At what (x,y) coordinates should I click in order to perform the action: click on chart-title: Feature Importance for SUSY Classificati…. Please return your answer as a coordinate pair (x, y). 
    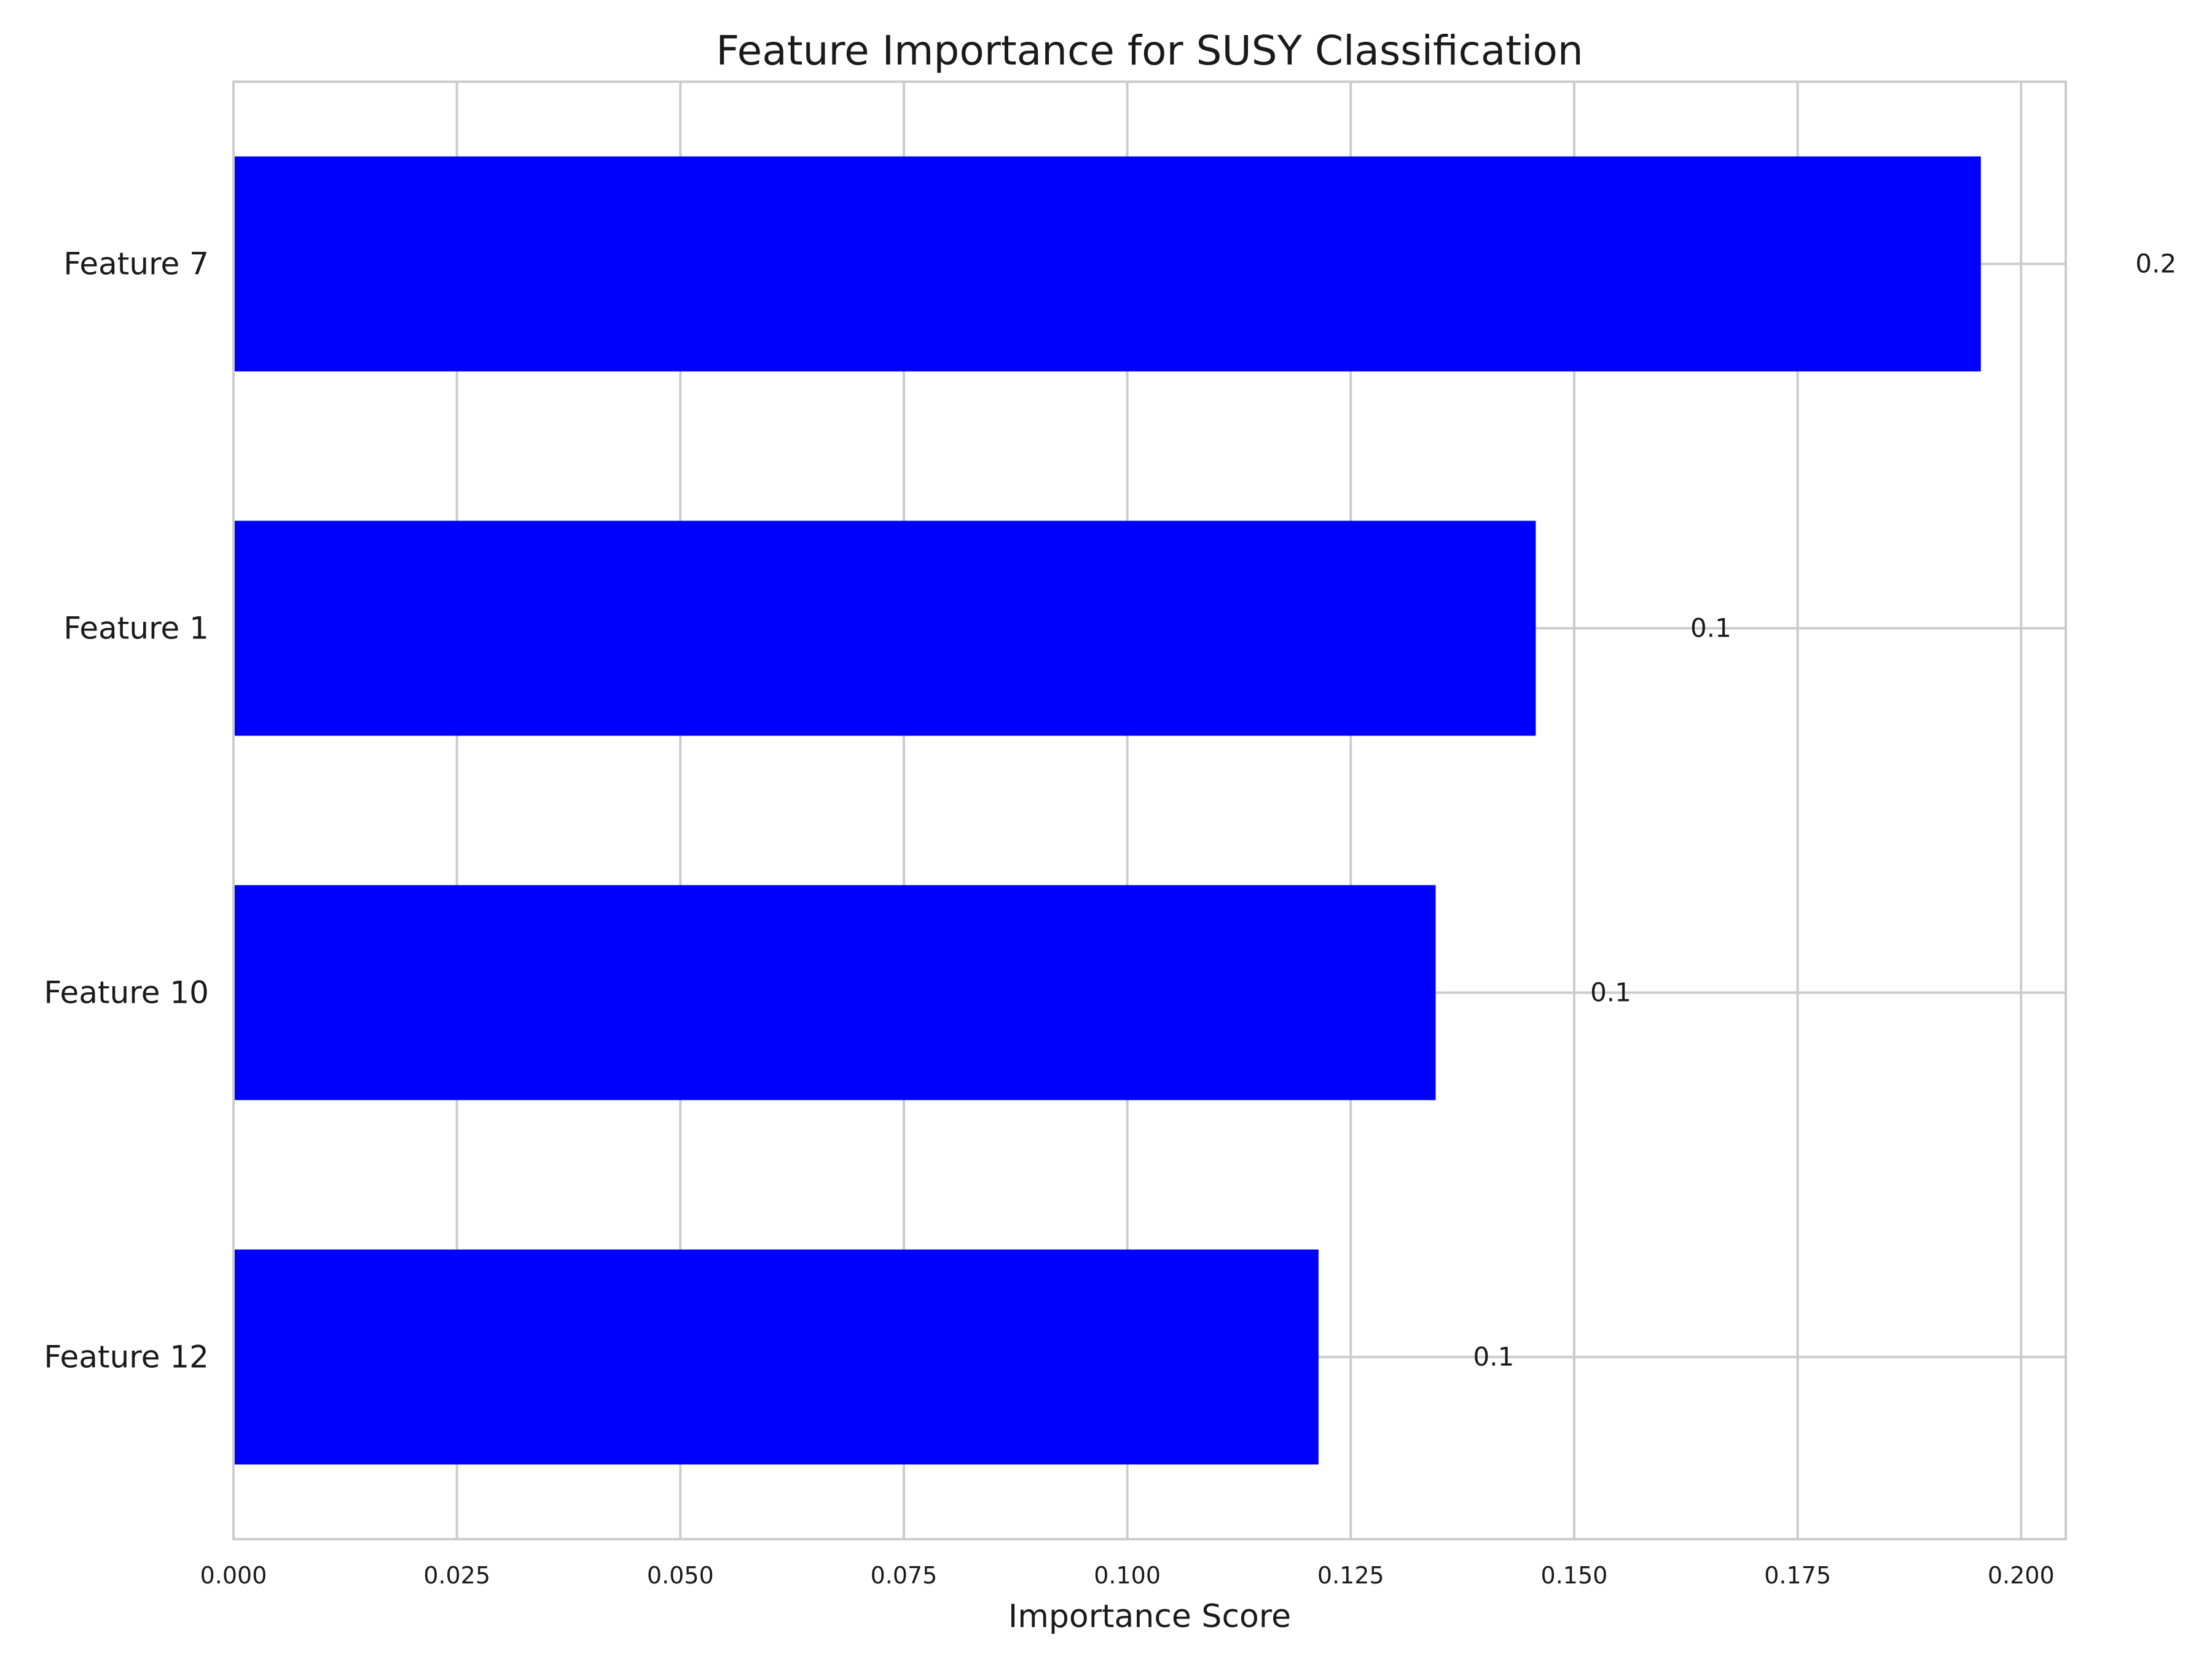
    Looking at the image, I should click on (1149, 50).